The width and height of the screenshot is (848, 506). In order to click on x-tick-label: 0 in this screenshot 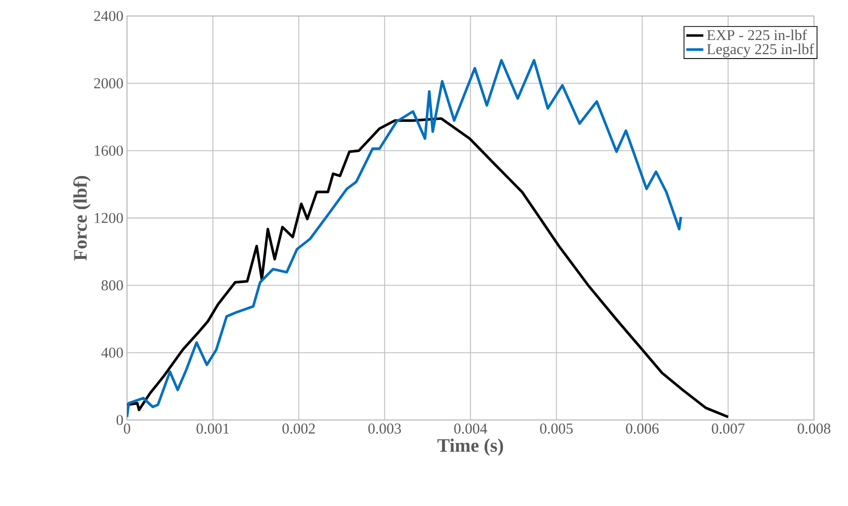, I will do `click(127, 429)`.